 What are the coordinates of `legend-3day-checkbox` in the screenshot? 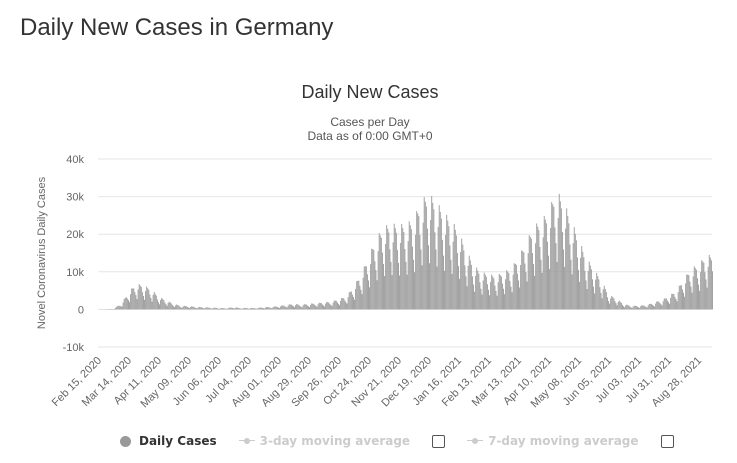 It's located at (439, 441).